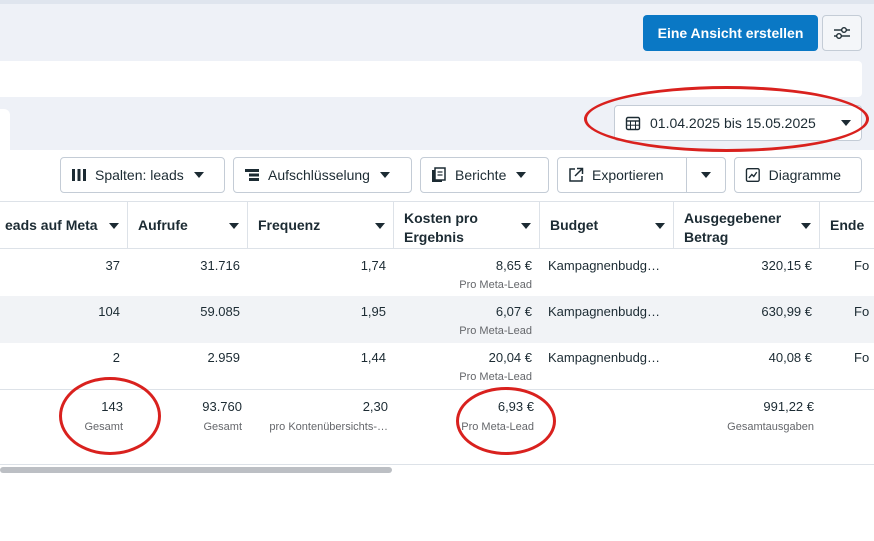  I want to click on cell-cost: 6,07 €, so click(513, 311).